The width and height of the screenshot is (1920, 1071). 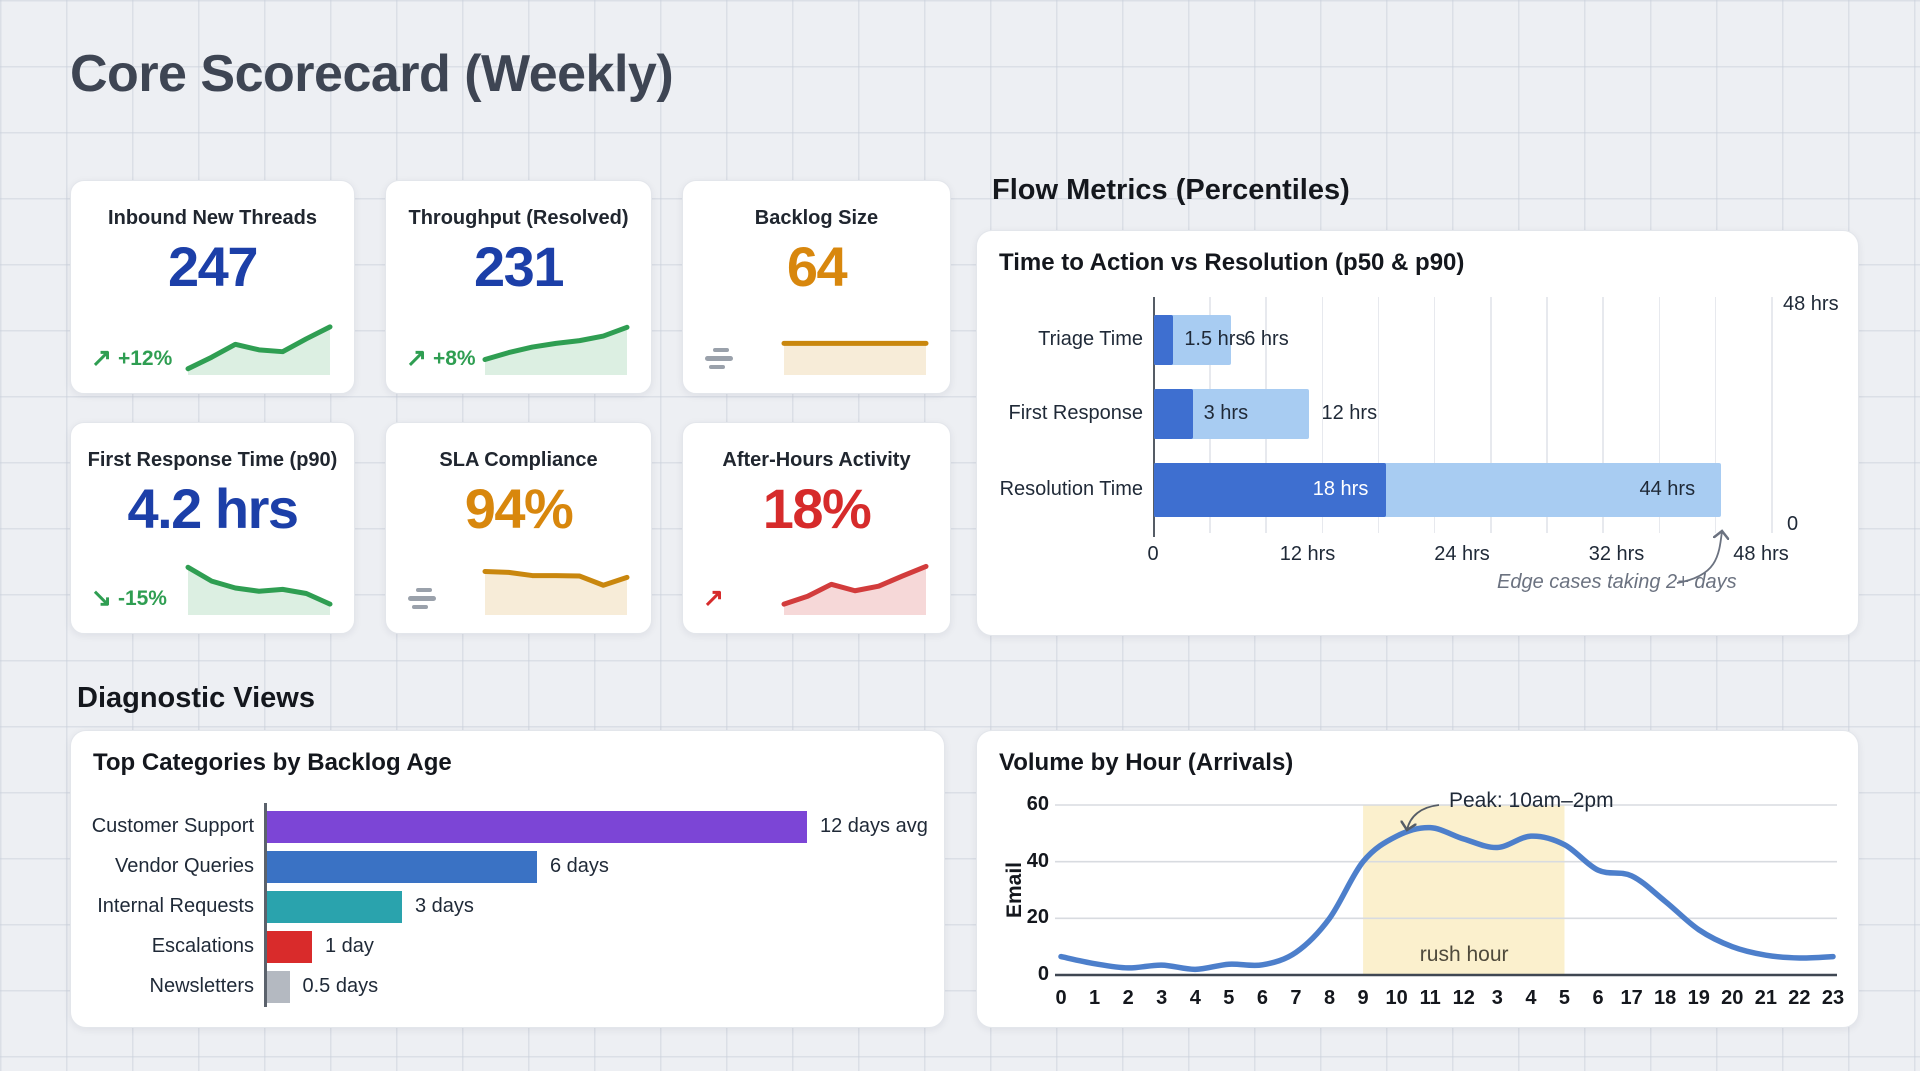 What do you see at coordinates (444, 906) in the screenshot?
I see `backlog-value-label: 3 days` at bounding box center [444, 906].